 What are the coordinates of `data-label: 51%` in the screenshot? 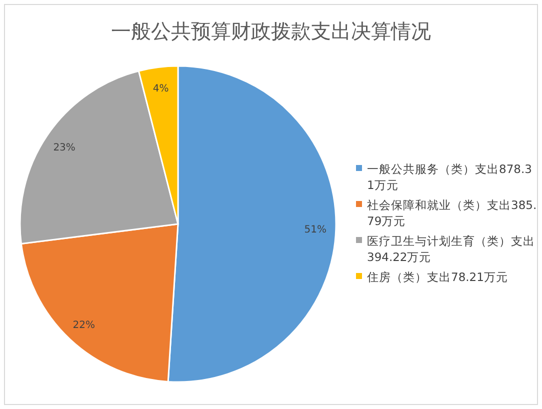 It's located at (315, 230).